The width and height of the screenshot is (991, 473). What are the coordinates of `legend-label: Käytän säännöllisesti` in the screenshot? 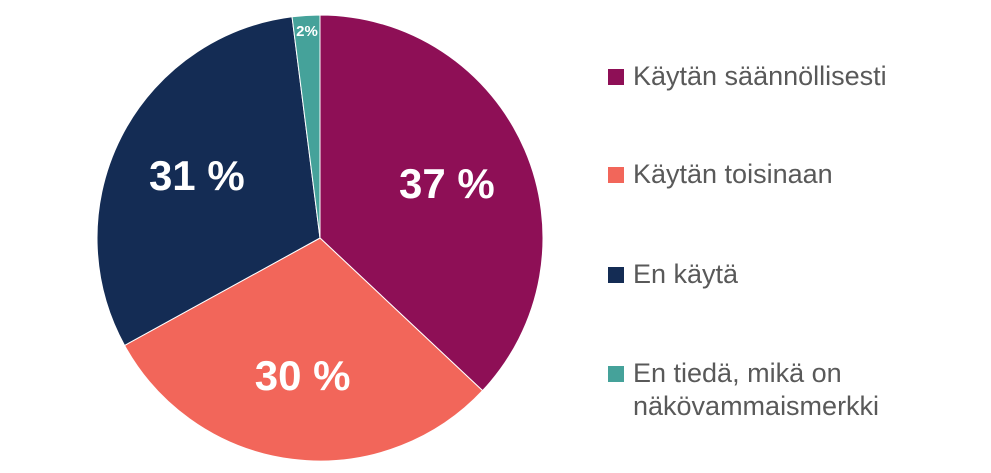 It's located at (760, 76).